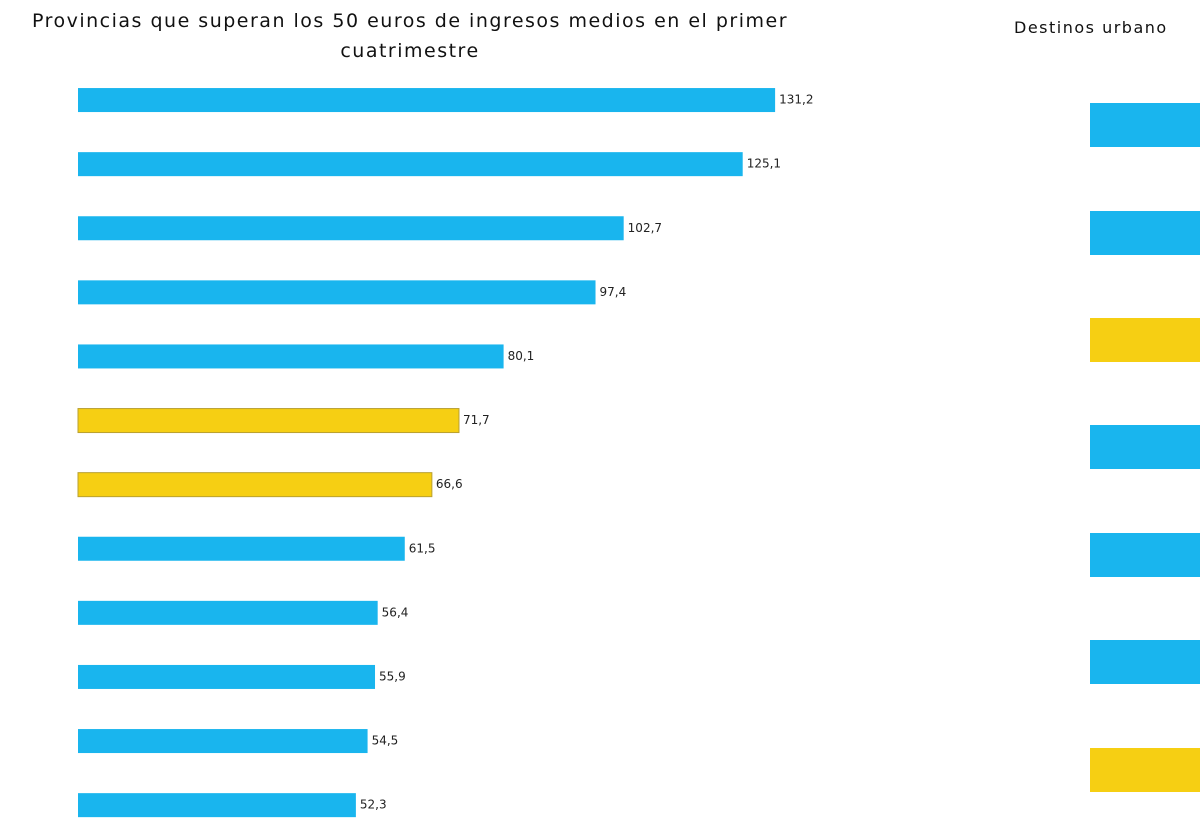 The width and height of the screenshot is (1200, 840). I want to click on data-label: 71,7, so click(476, 420).